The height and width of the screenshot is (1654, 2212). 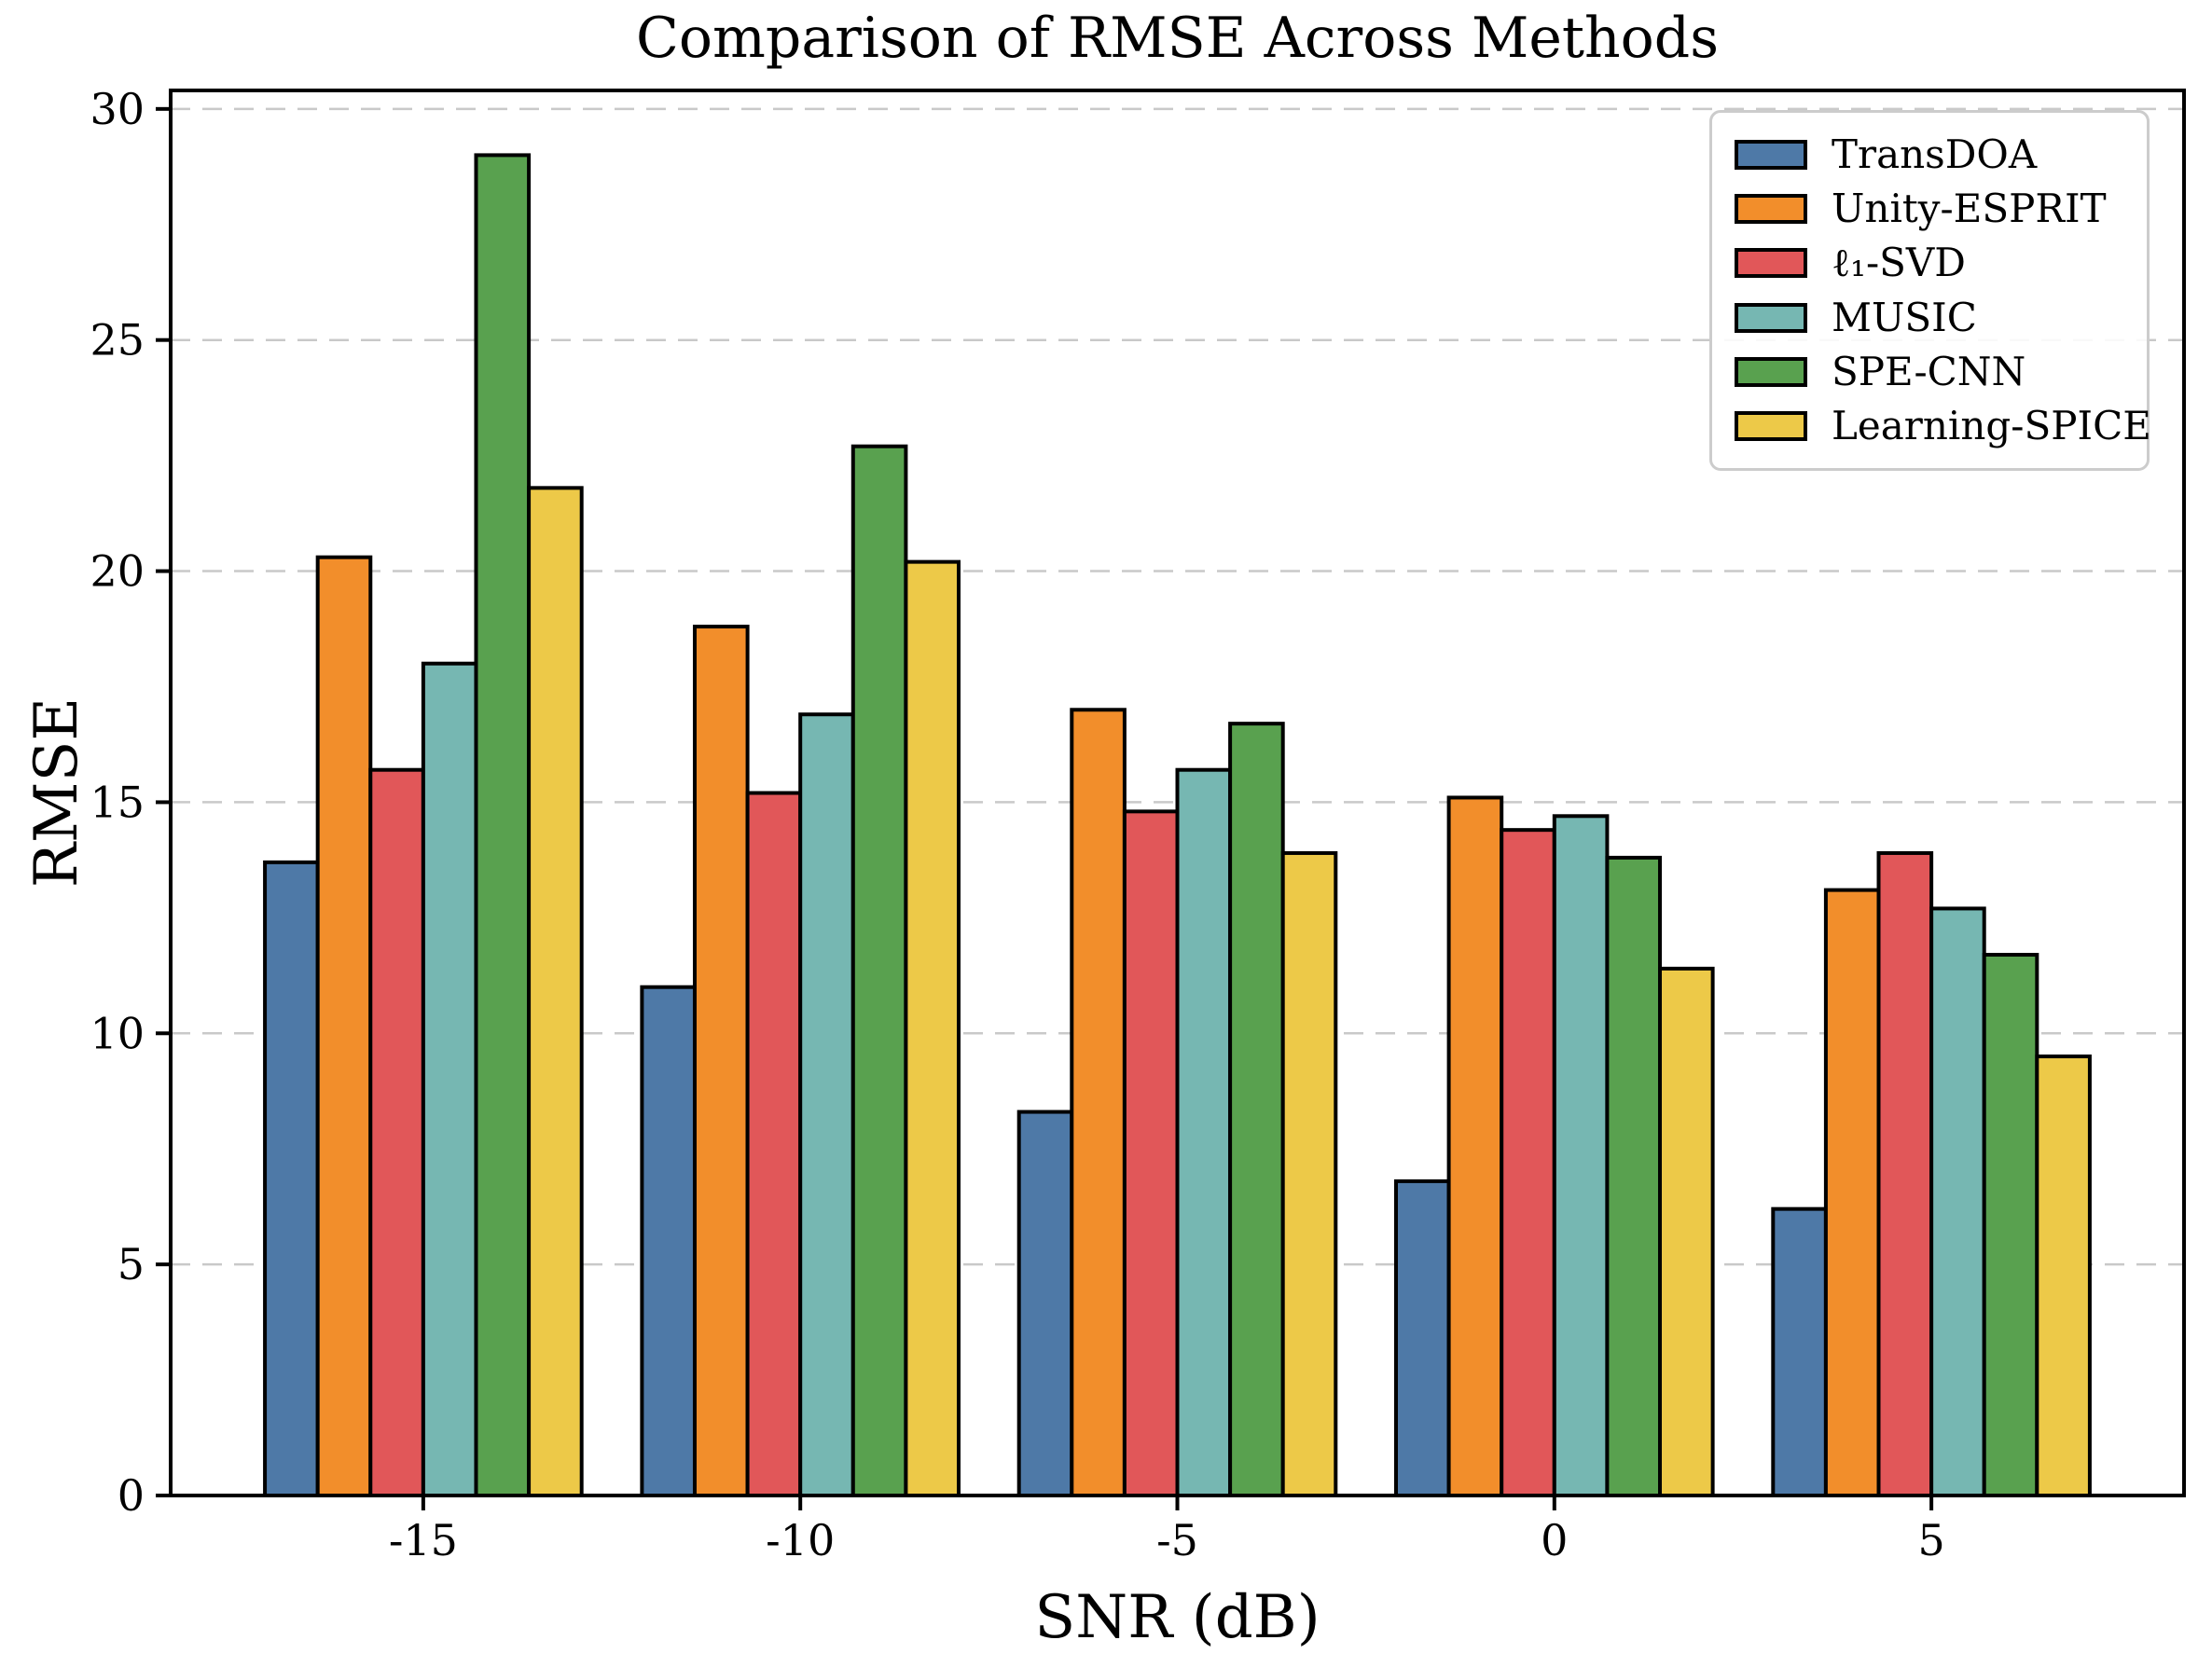 I want to click on x-axis-label: SNR (dB), so click(x=1177, y=1617).